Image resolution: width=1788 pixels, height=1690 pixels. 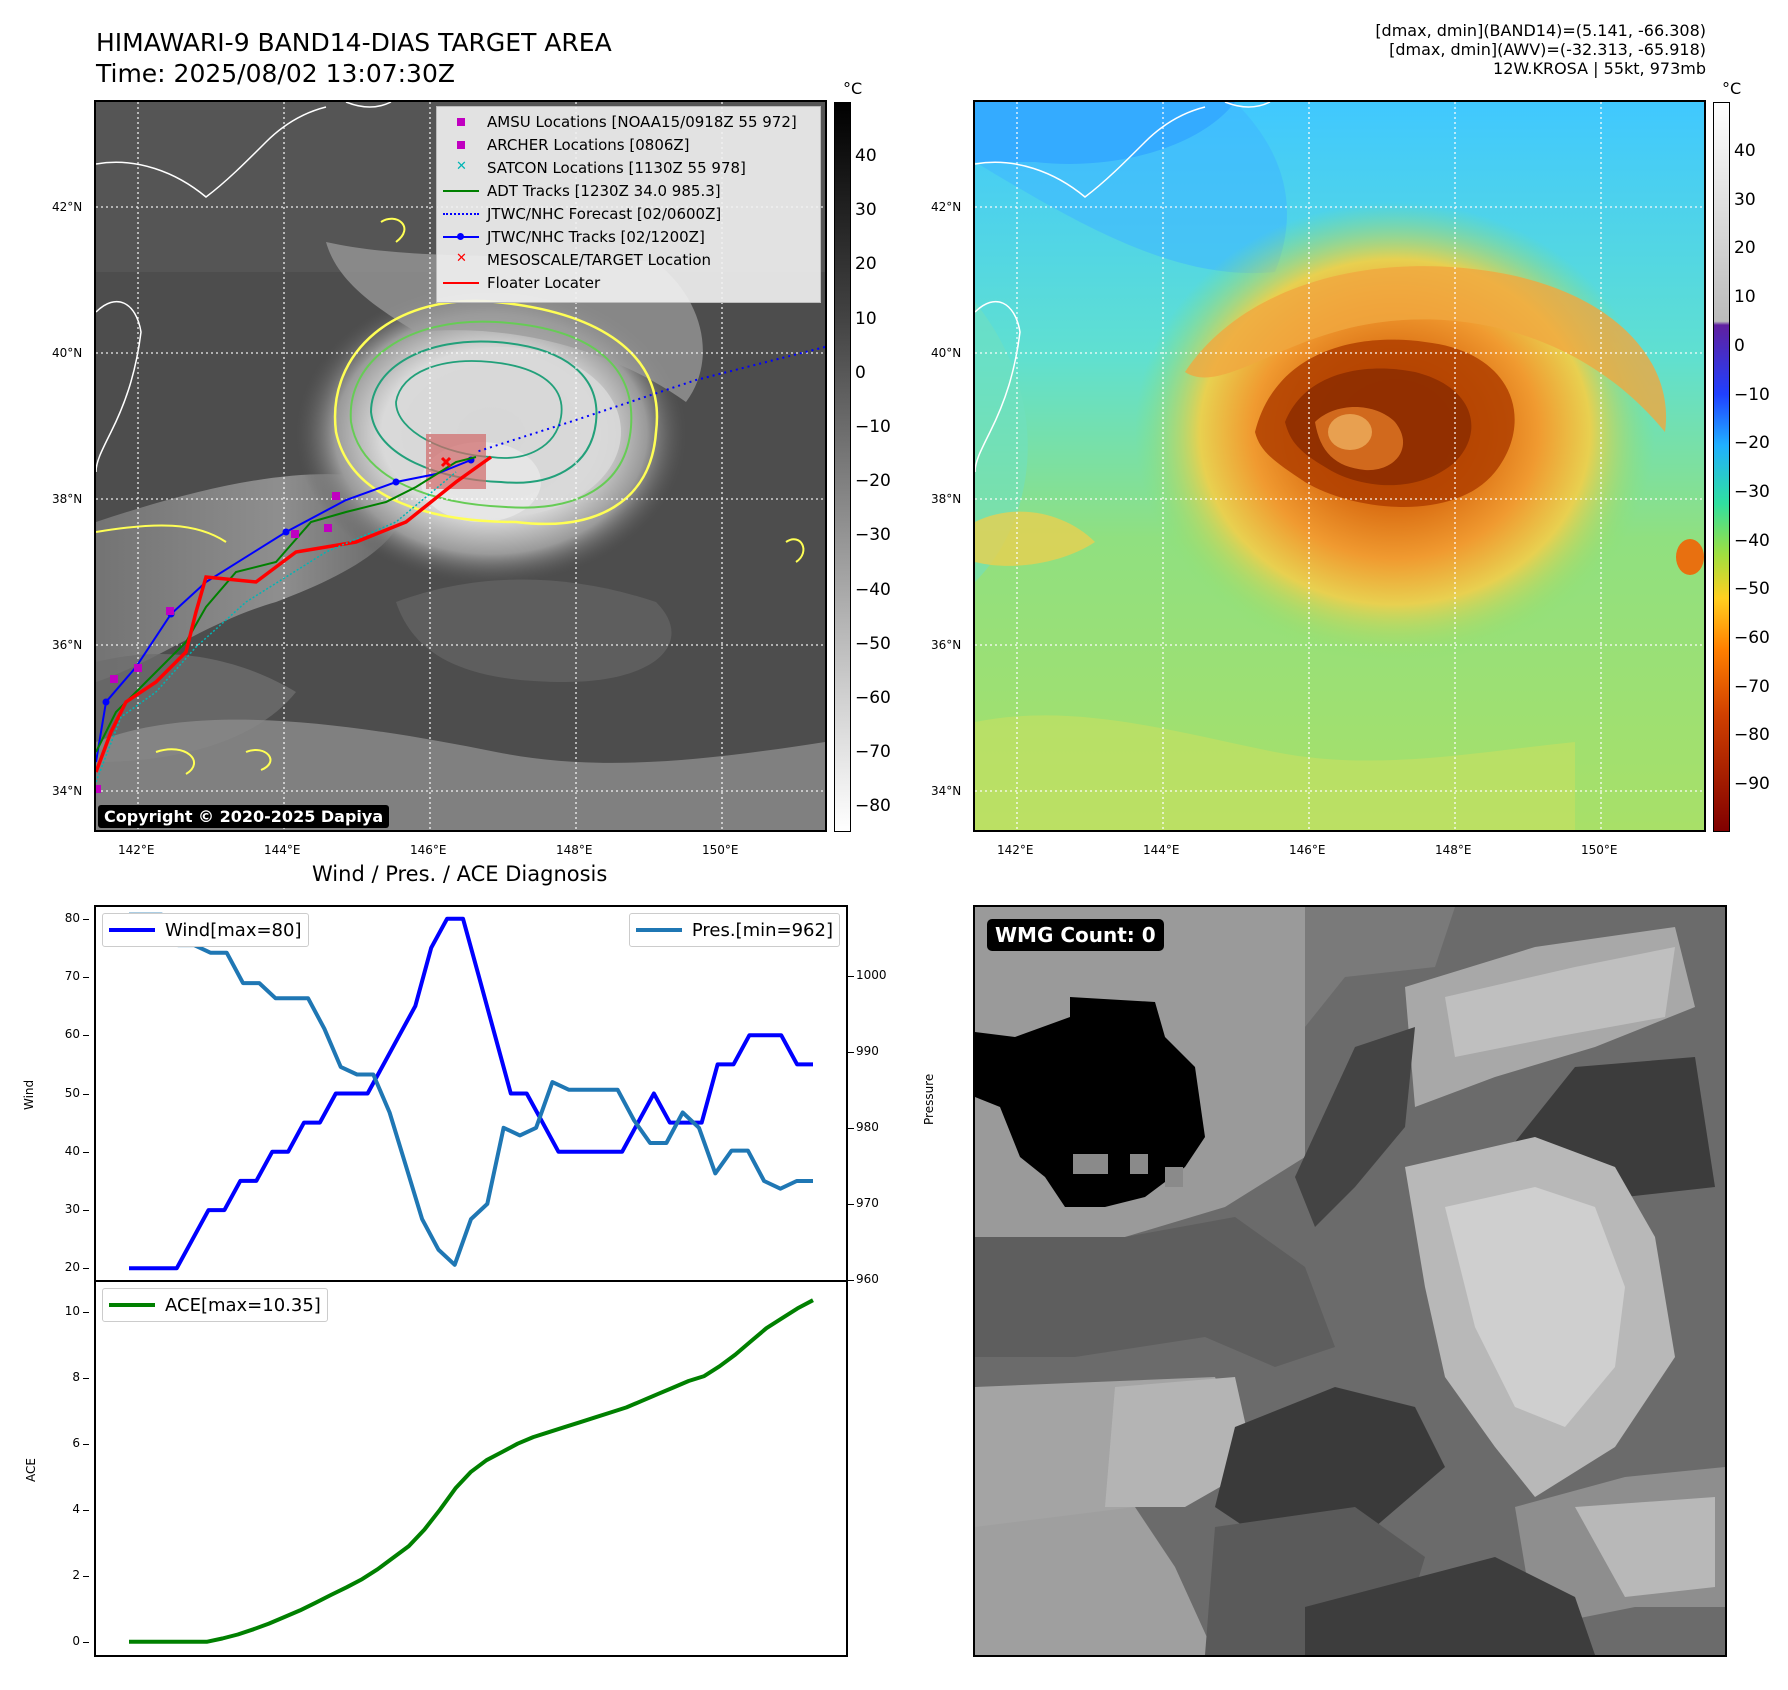 I want to click on awv-cb-tick-0: 40, so click(x=1745, y=151).